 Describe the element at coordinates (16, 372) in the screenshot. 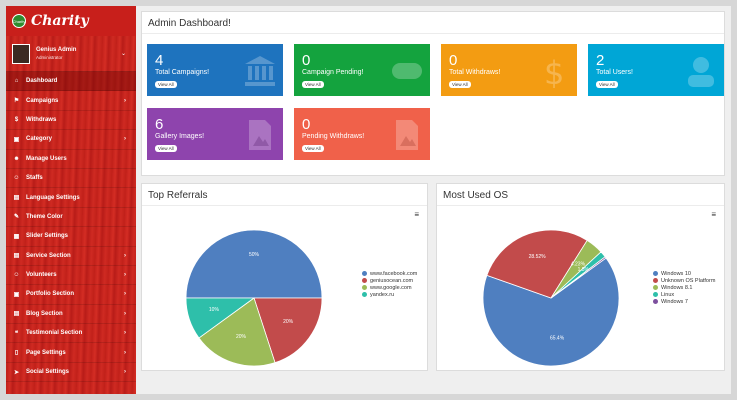

I see `share-icon: ➤` at that location.